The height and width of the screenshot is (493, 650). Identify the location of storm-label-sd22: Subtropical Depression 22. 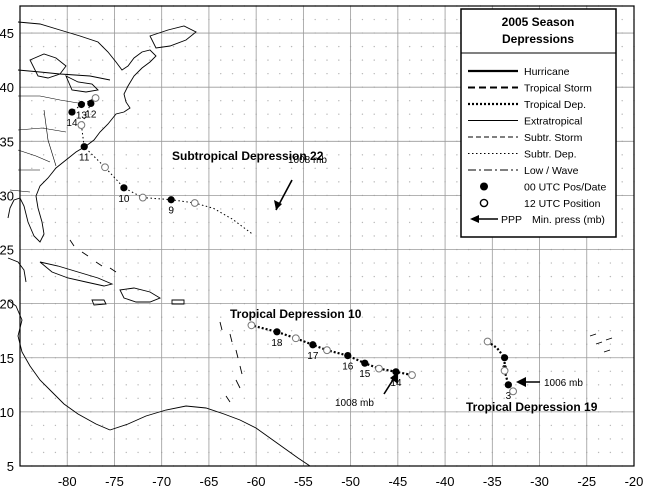
(248, 156).